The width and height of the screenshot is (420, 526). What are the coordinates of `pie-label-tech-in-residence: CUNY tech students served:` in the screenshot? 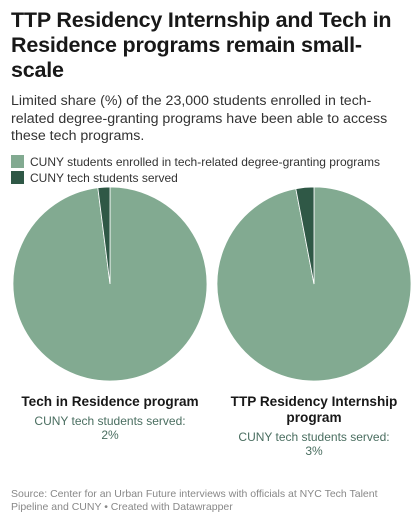 It's located at (110, 421).